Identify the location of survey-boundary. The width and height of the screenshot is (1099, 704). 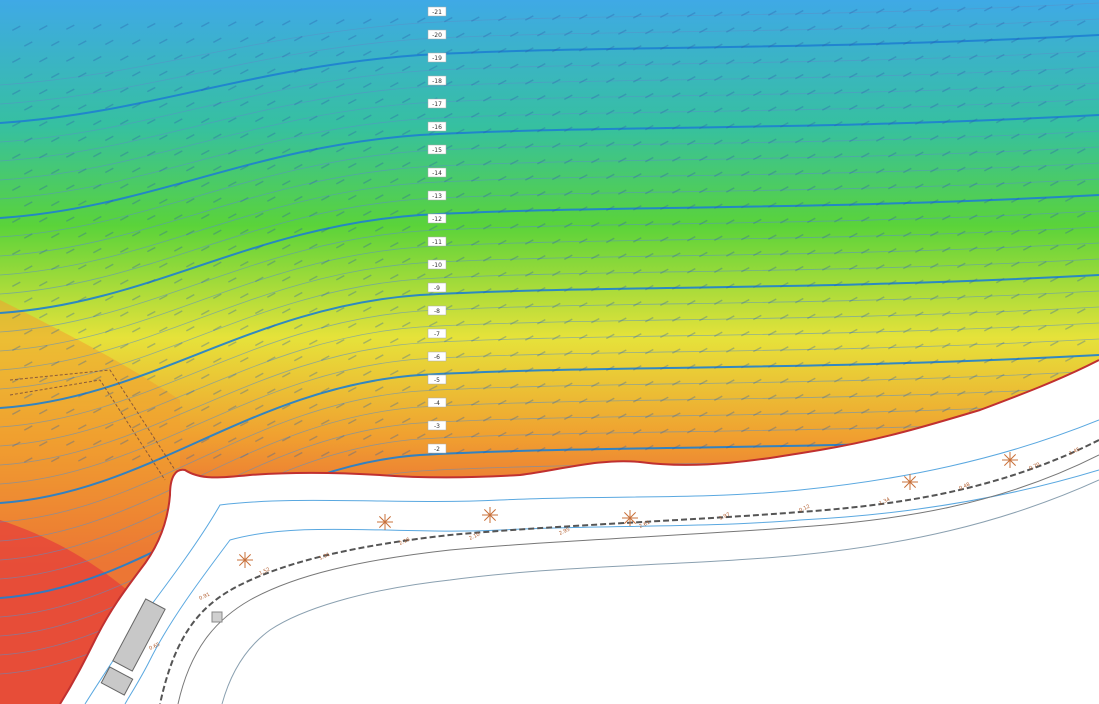
(92, 420).